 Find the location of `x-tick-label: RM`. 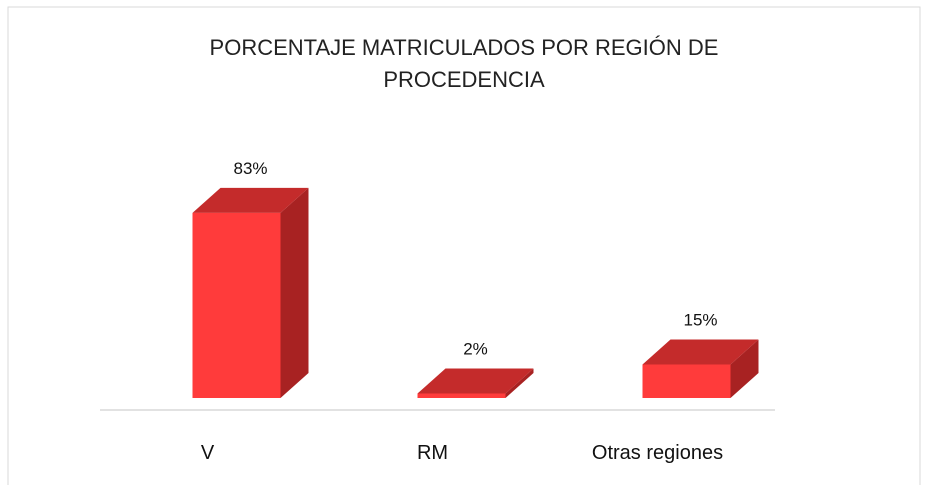

x-tick-label: RM is located at coordinates (432, 453).